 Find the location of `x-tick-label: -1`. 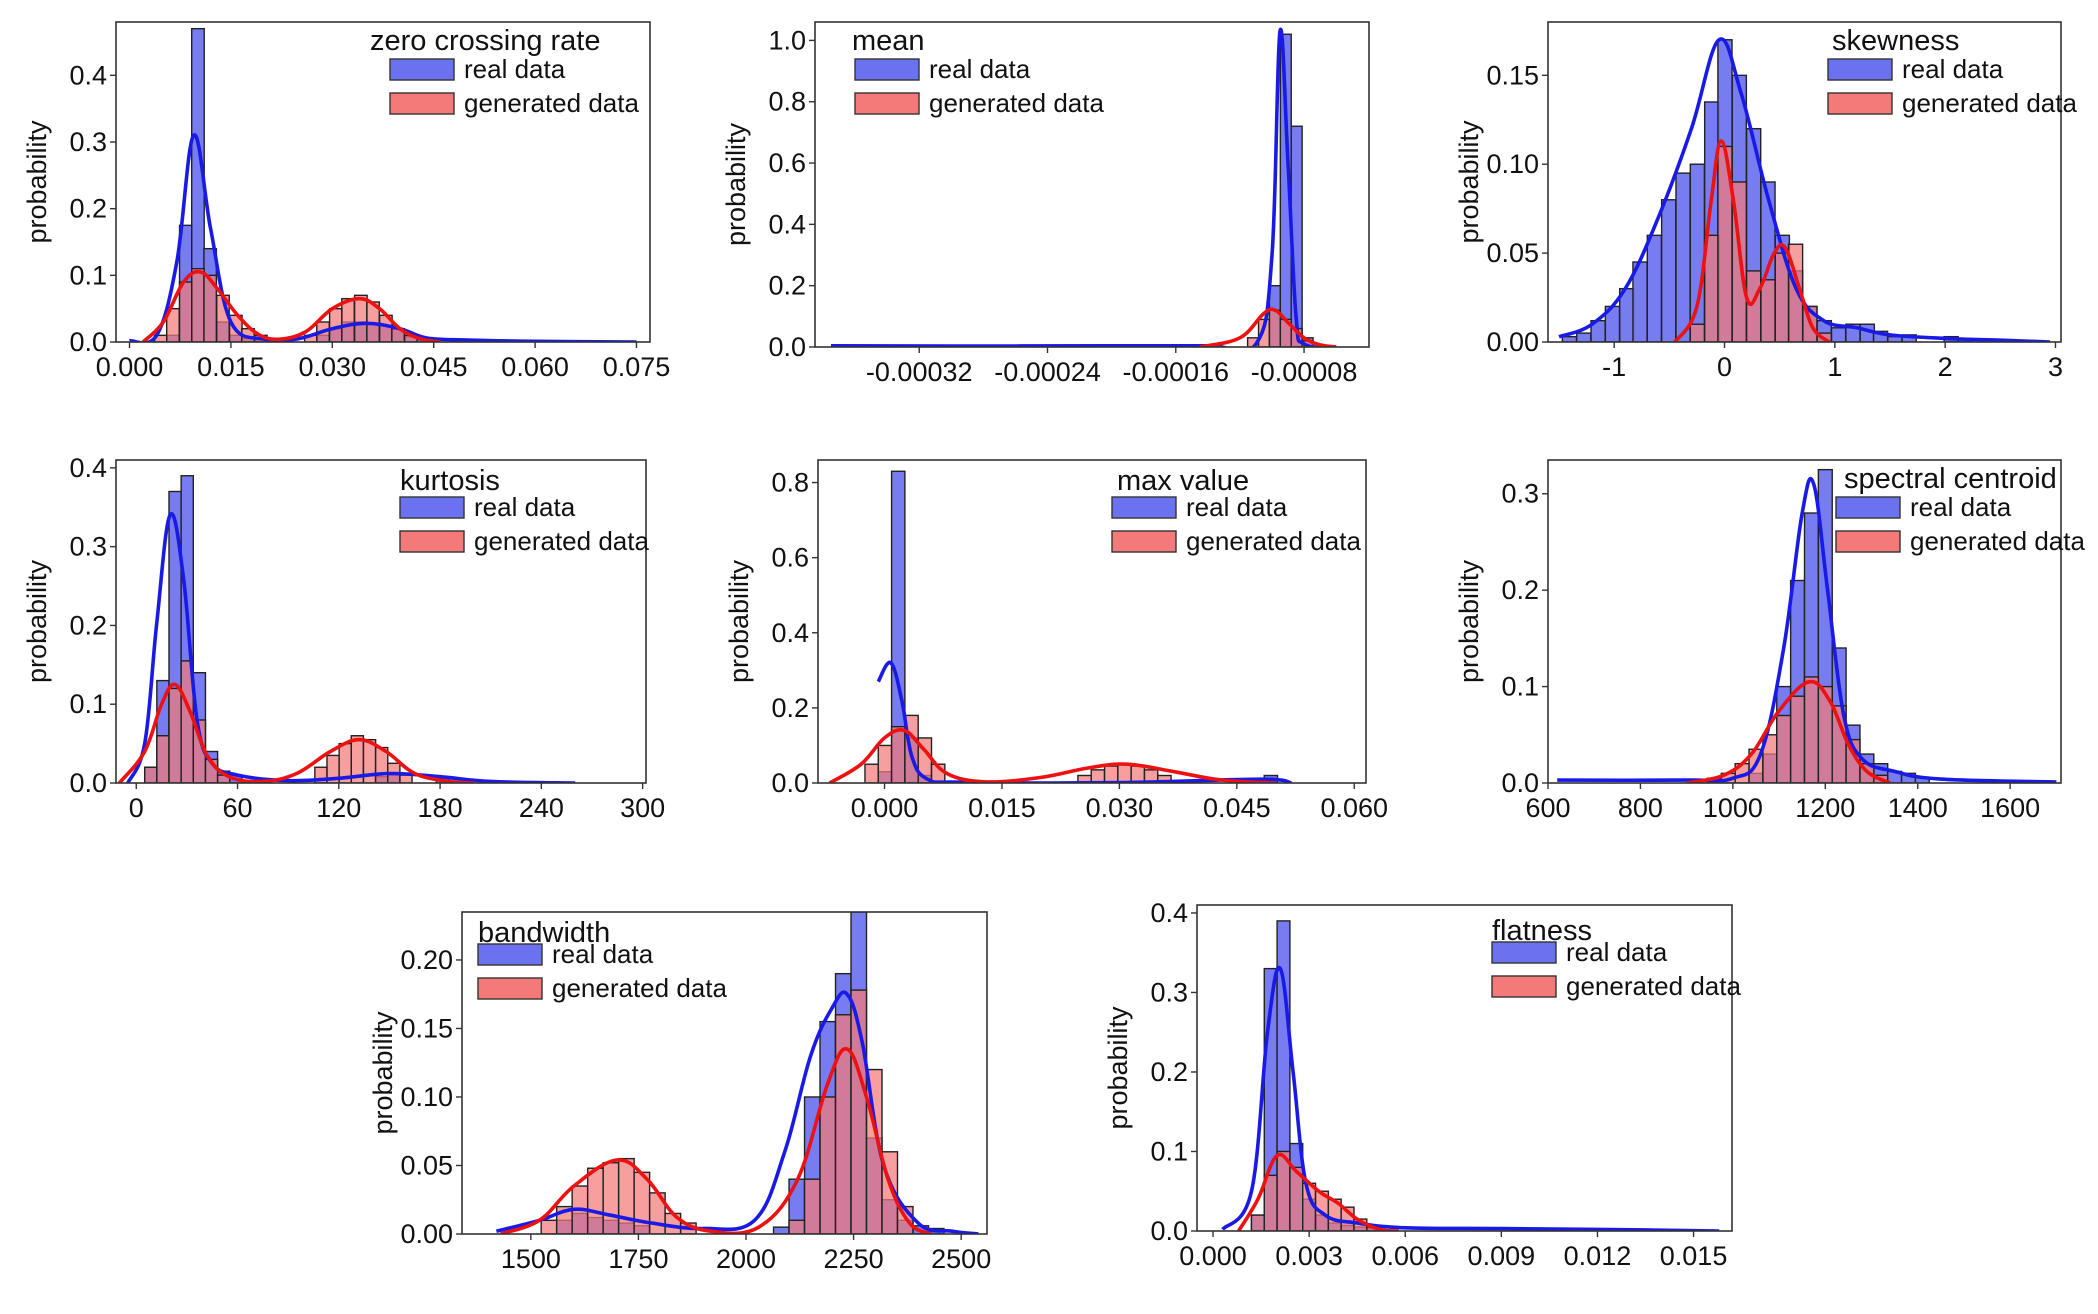

x-tick-label: -1 is located at coordinates (1614, 367).